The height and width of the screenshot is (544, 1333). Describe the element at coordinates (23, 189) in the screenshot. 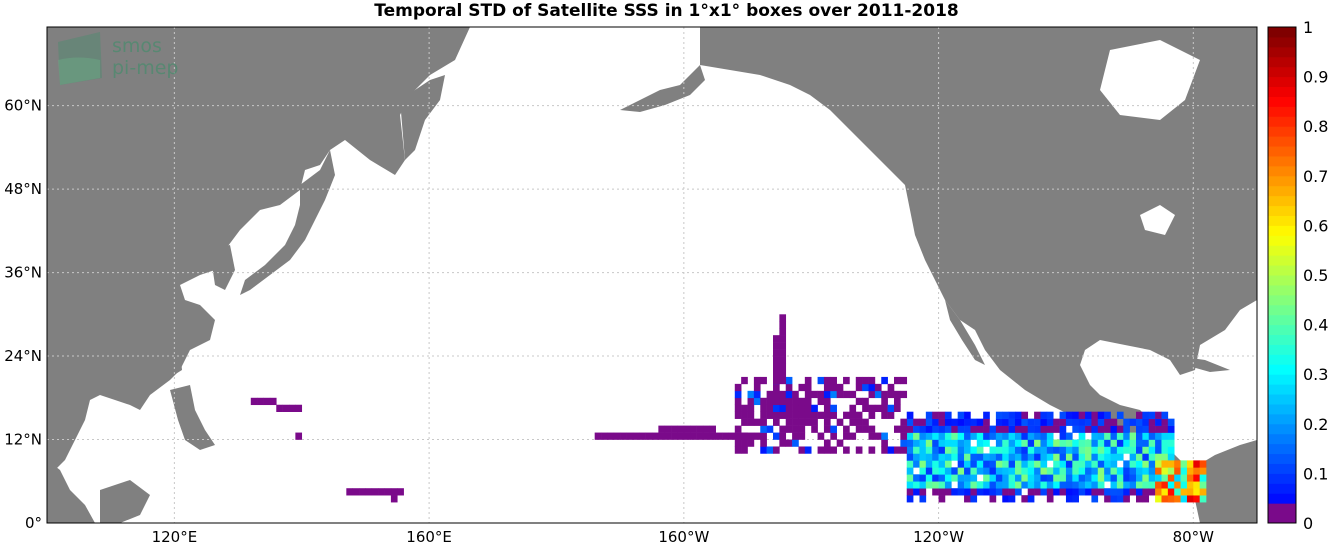

I see `lat-tick-label: 48°N` at that location.